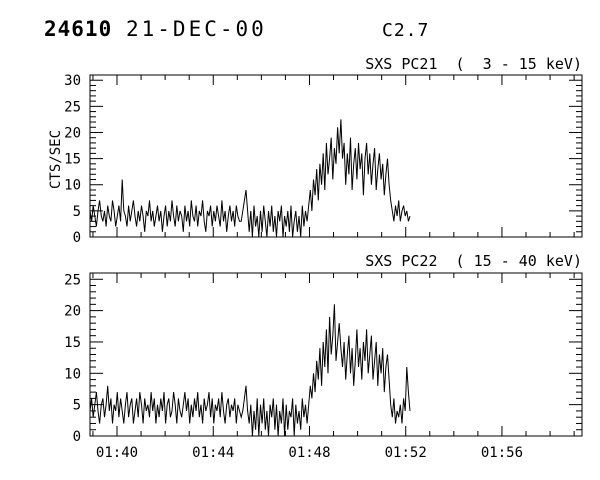  I want to click on event-date: 21-DEC-00, so click(196, 29).